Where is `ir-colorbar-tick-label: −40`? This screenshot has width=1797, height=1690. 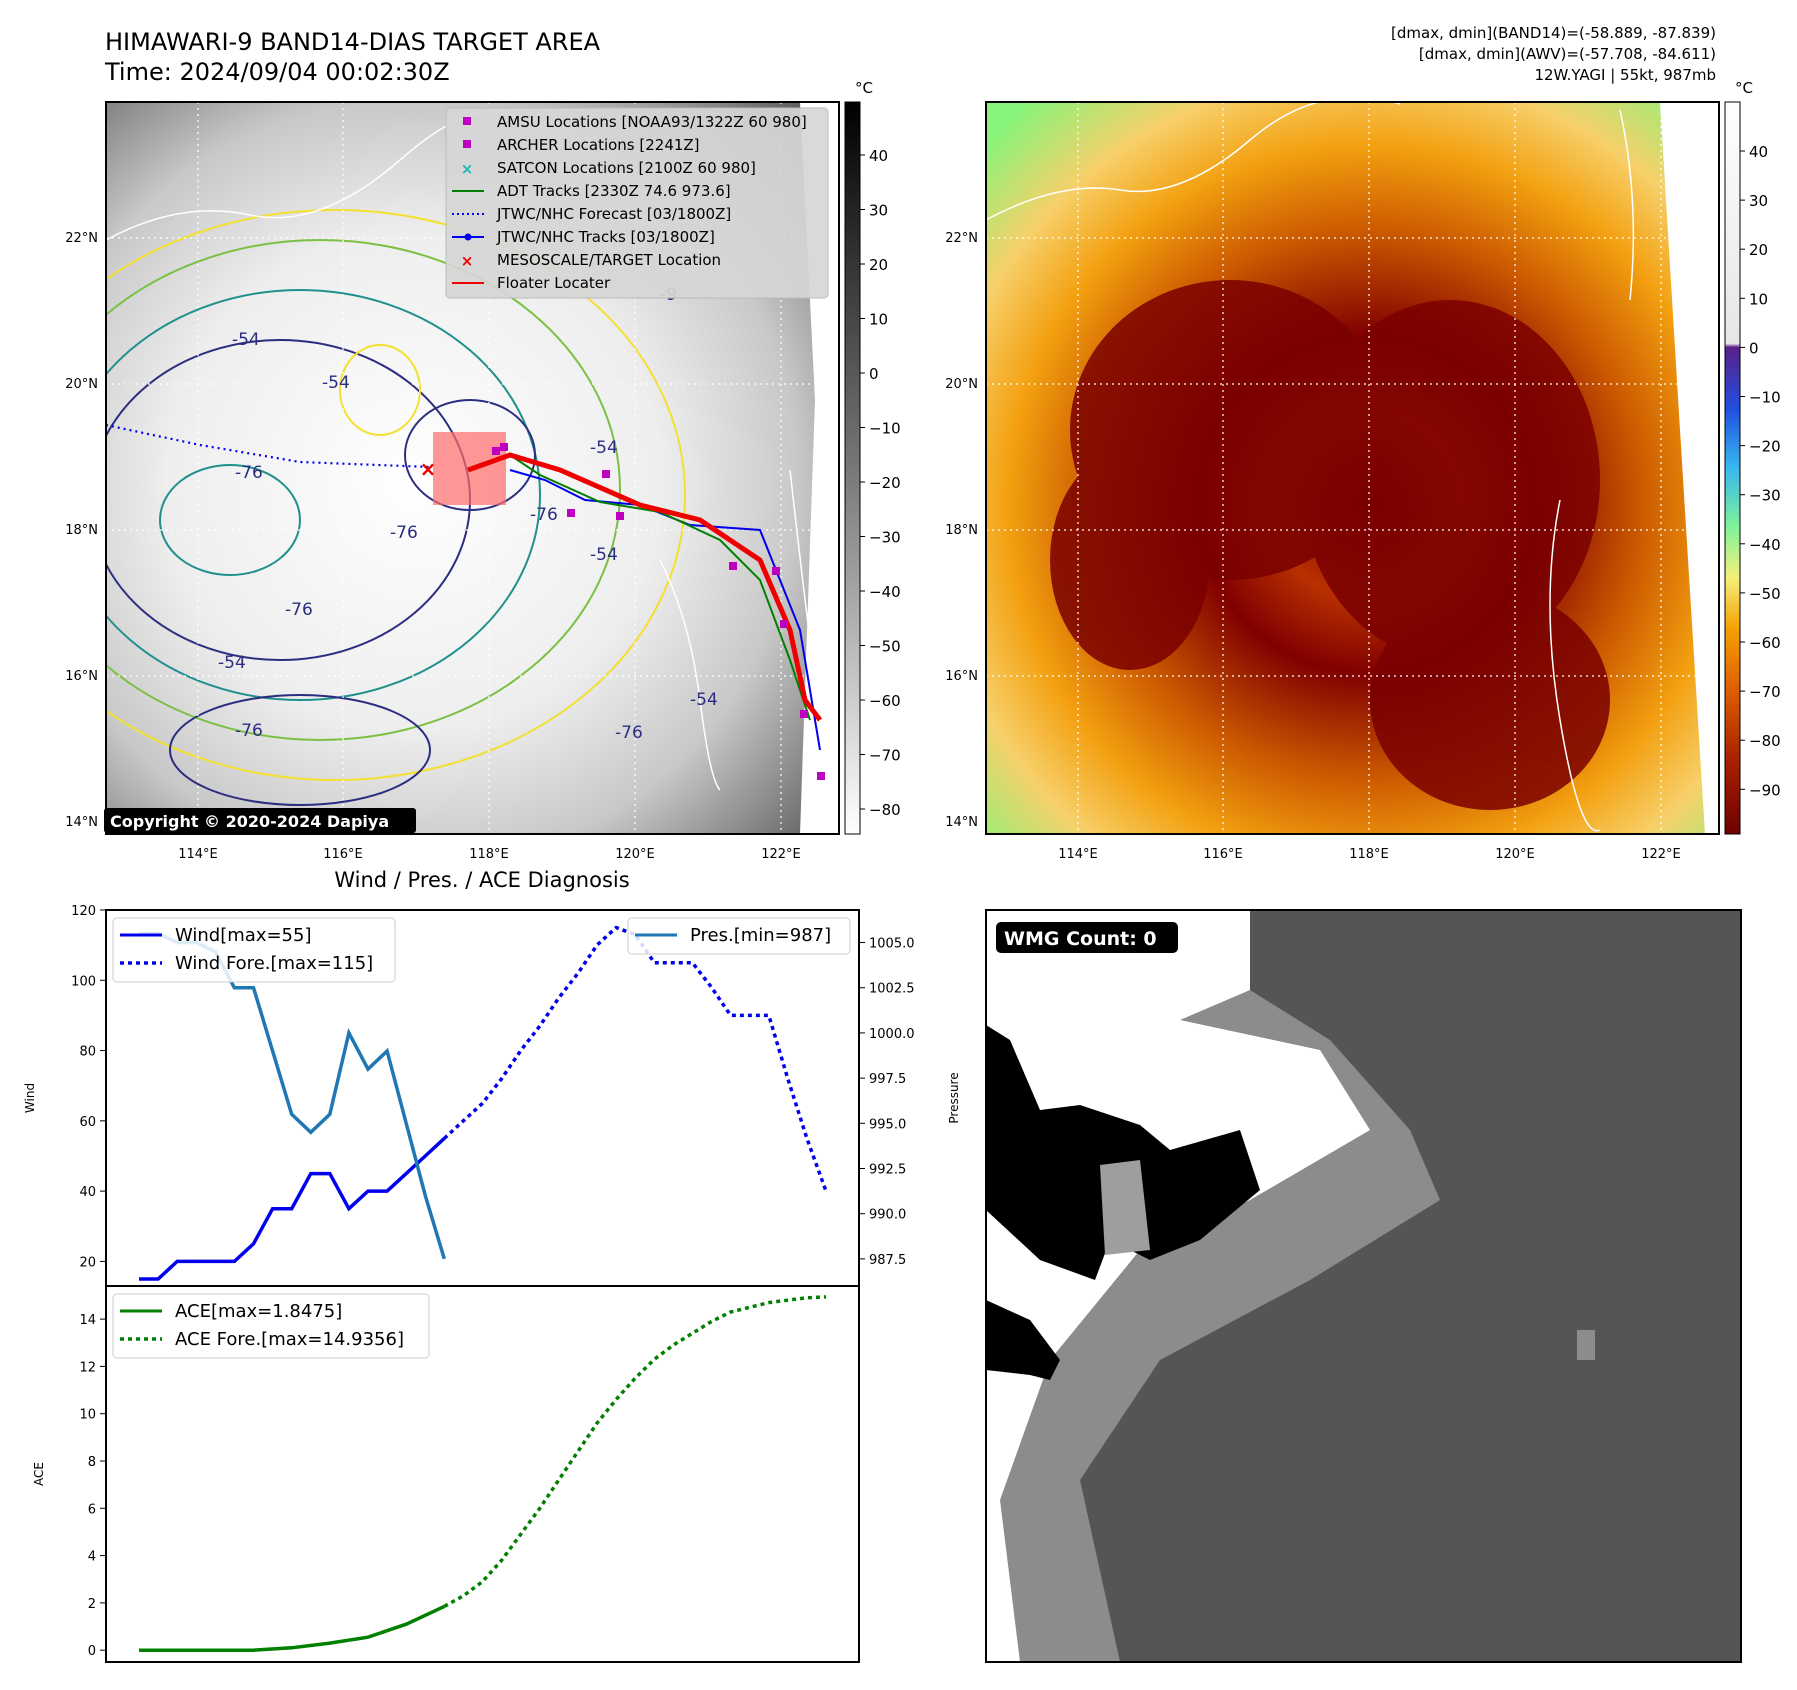
ir-colorbar-tick-label: −40 is located at coordinates (885, 592).